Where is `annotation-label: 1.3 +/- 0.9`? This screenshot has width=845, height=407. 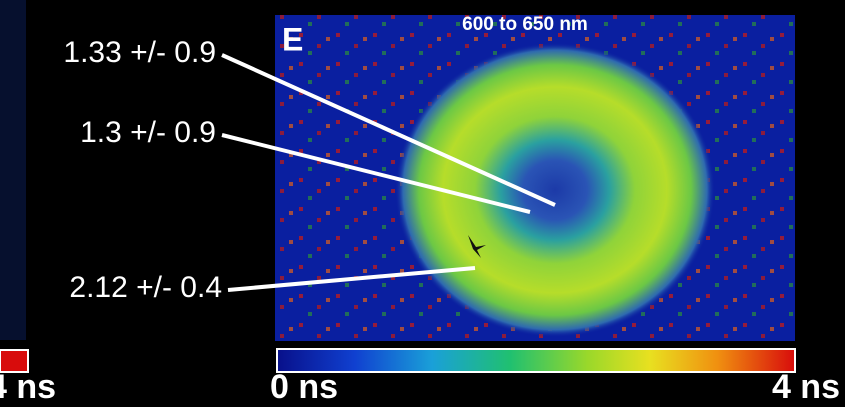
annotation-label: 1.3 +/- 0.9 is located at coordinates (148, 132).